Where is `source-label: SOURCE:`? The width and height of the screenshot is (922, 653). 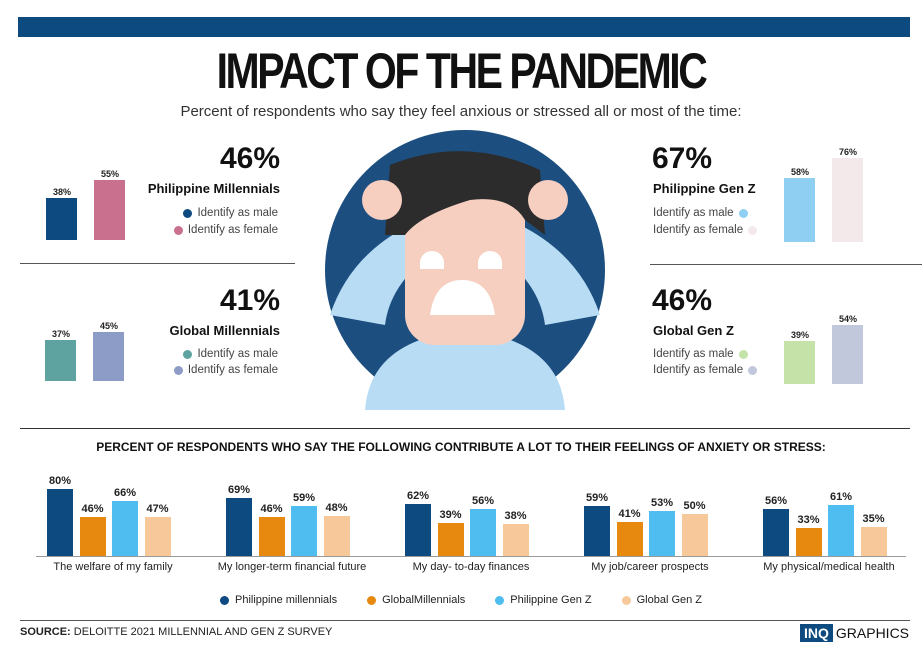
source-label: SOURCE: is located at coordinates (45, 632).